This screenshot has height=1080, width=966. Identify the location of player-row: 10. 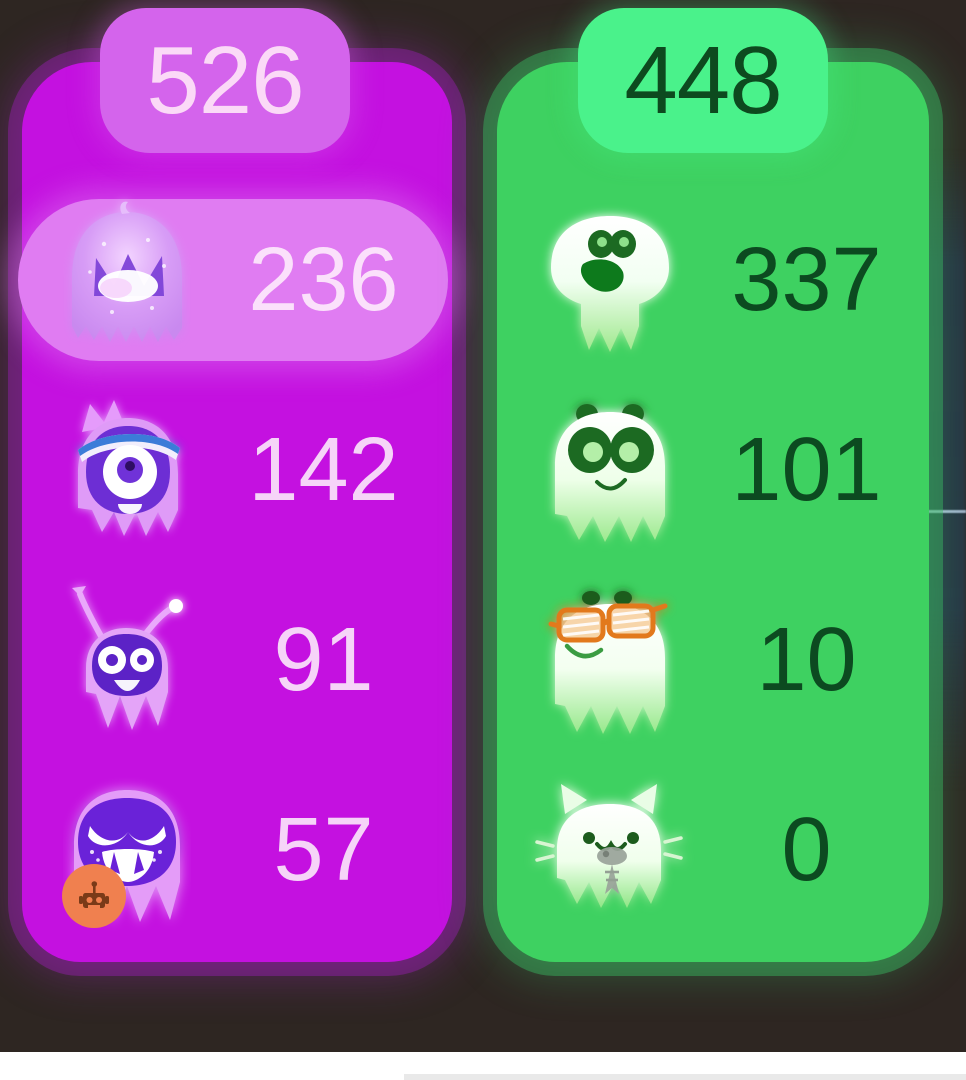
(724, 660).